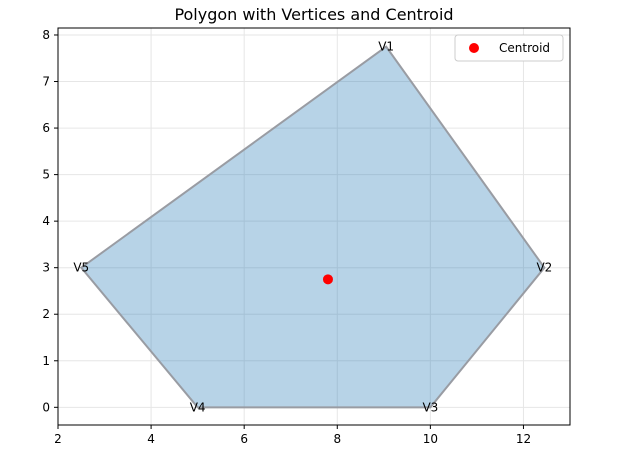  I want to click on vertex-label-v1: V1, so click(386, 47).